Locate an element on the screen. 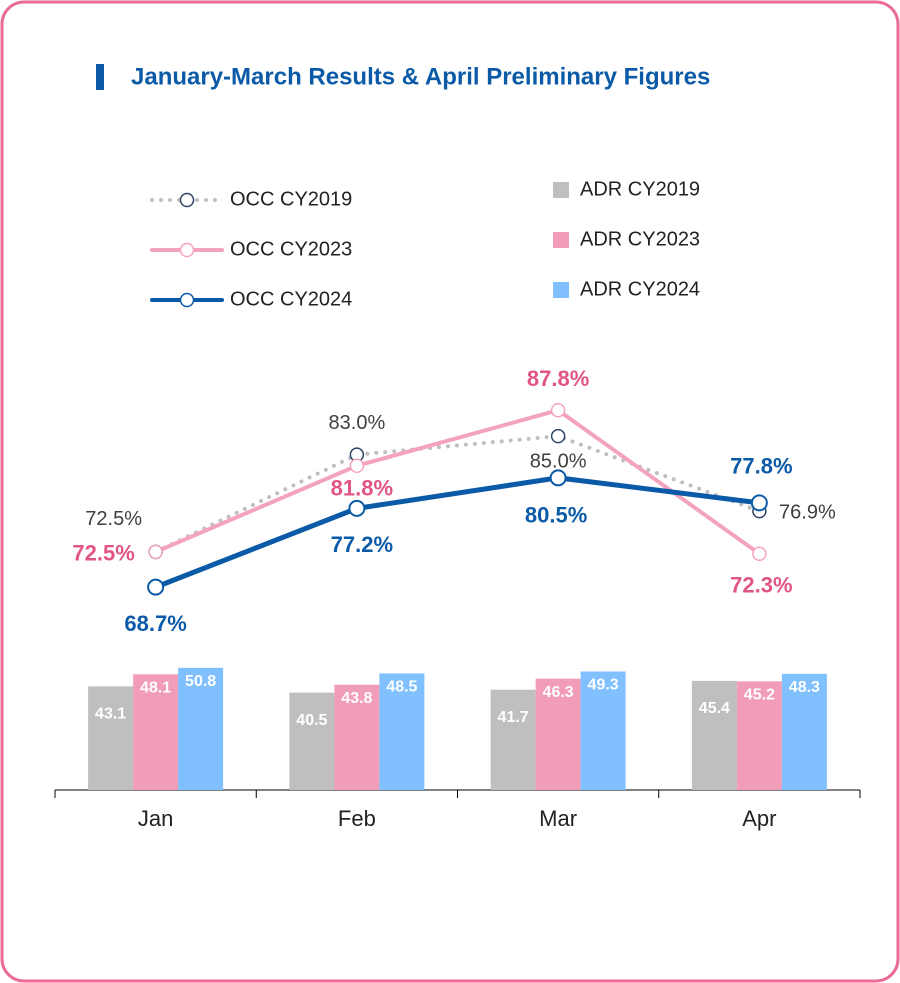 This screenshot has width=900, height=983. x-tick-label: Apr is located at coordinates (759, 818).